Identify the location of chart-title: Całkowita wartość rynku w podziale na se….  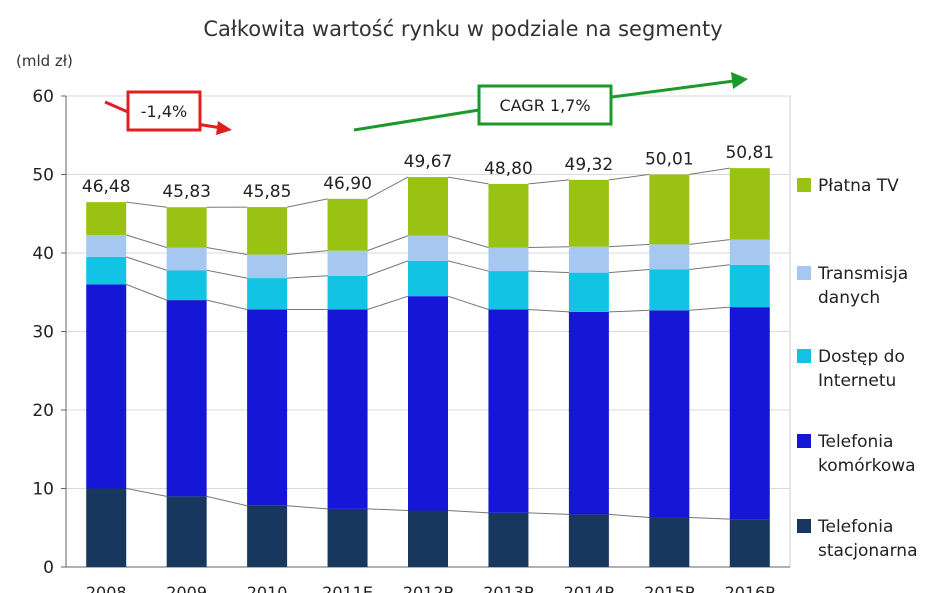
(462, 29).